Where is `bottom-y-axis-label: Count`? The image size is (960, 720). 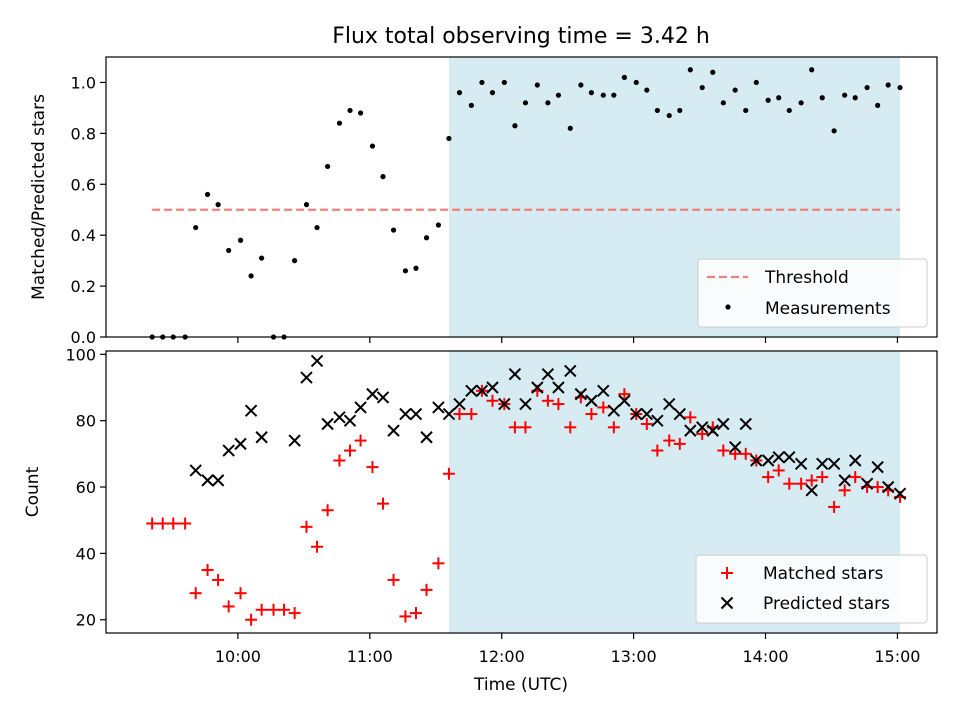 bottom-y-axis-label: Count is located at coordinates (33, 491).